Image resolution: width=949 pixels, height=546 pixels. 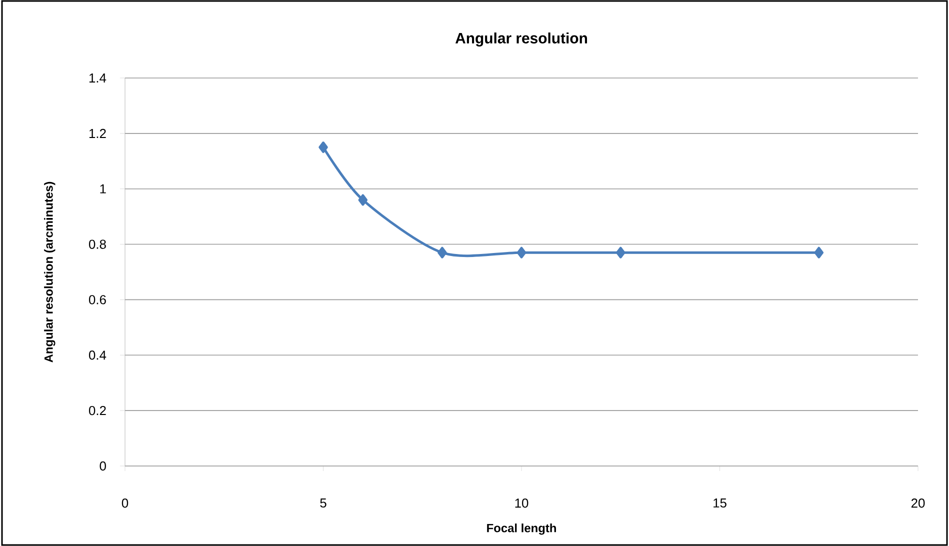 I want to click on y-tick-label: 1, so click(x=103, y=189).